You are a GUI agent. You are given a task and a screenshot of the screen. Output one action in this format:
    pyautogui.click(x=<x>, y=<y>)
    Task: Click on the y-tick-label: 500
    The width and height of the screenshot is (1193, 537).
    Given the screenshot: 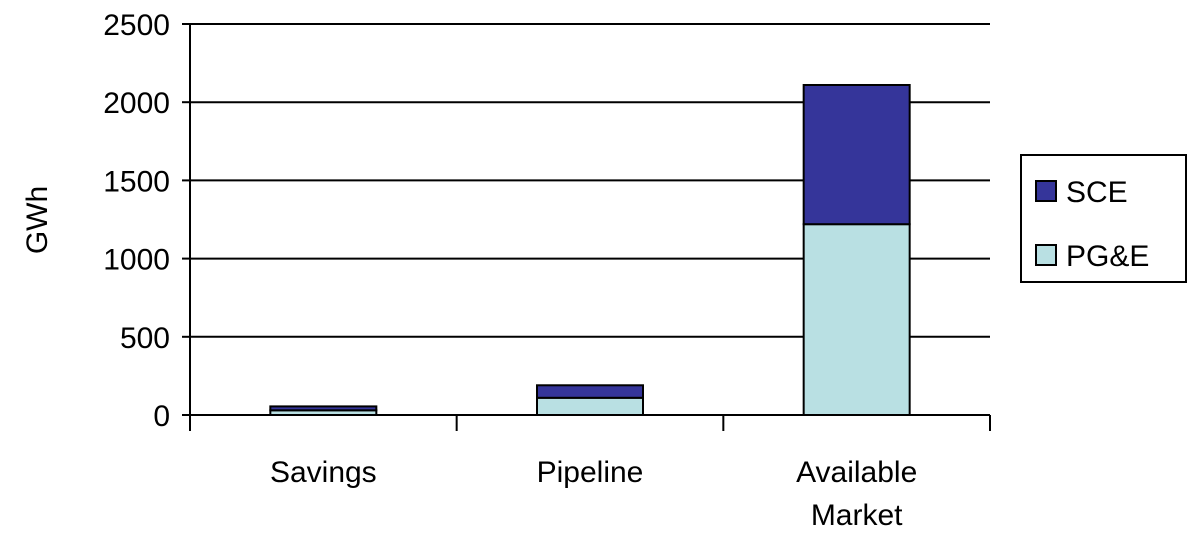 What is the action you would take?
    pyautogui.click(x=145, y=338)
    